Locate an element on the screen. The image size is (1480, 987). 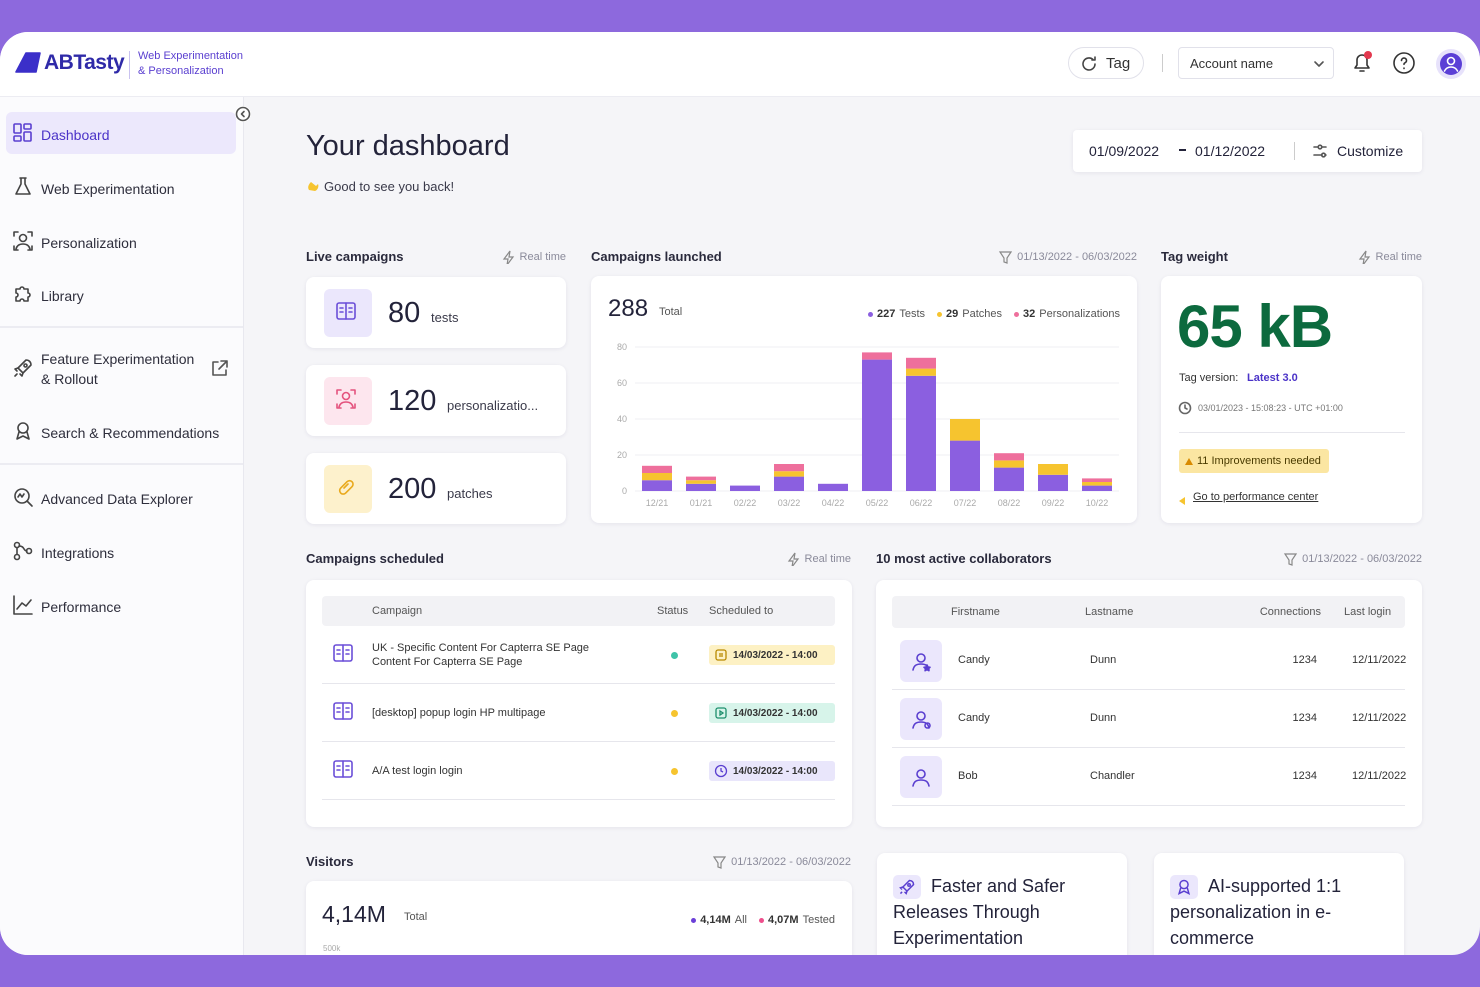
avatar-button is located at coordinates (1451, 64).